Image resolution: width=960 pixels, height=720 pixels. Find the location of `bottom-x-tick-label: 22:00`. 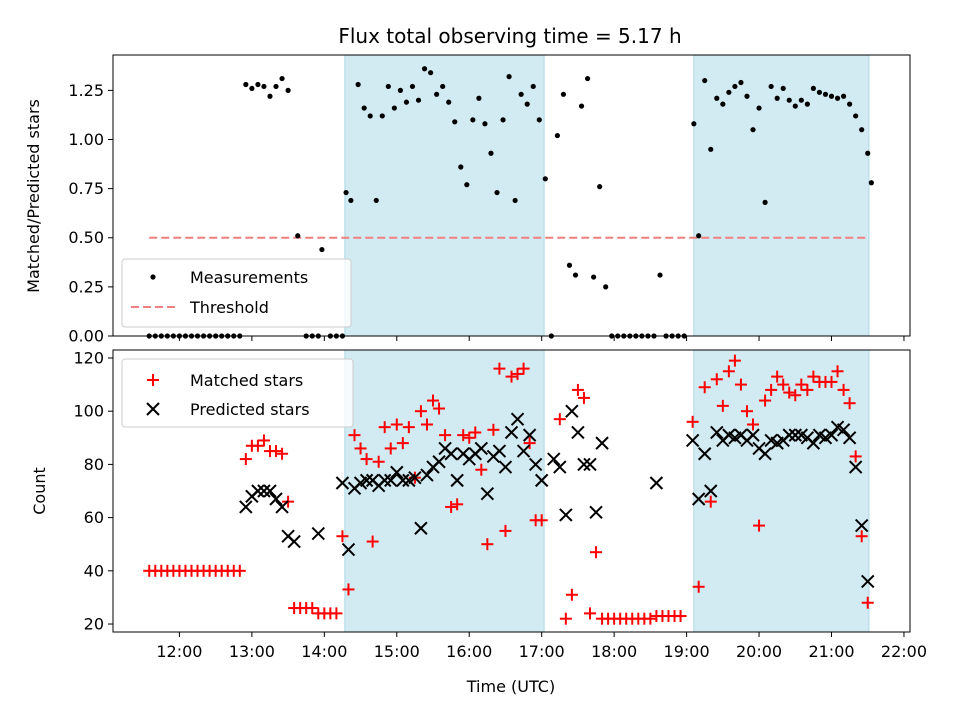

bottom-x-tick-label: 22:00 is located at coordinates (904, 651).